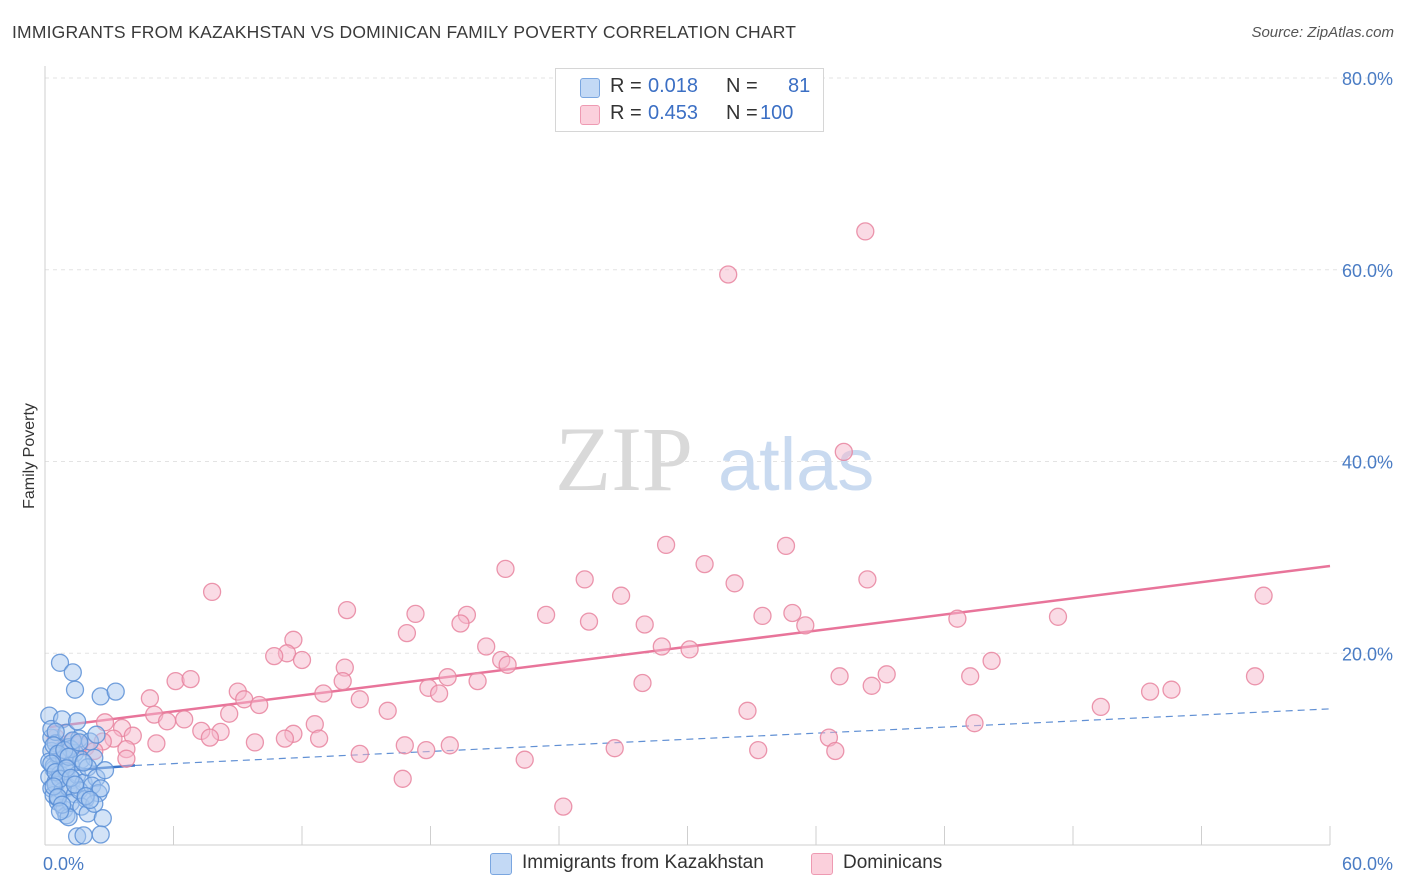 The image size is (1406, 892). Describe the element at coordinates (29, 456) in the screenshot. I see `y-axis-label: Family Poverty` at that location.